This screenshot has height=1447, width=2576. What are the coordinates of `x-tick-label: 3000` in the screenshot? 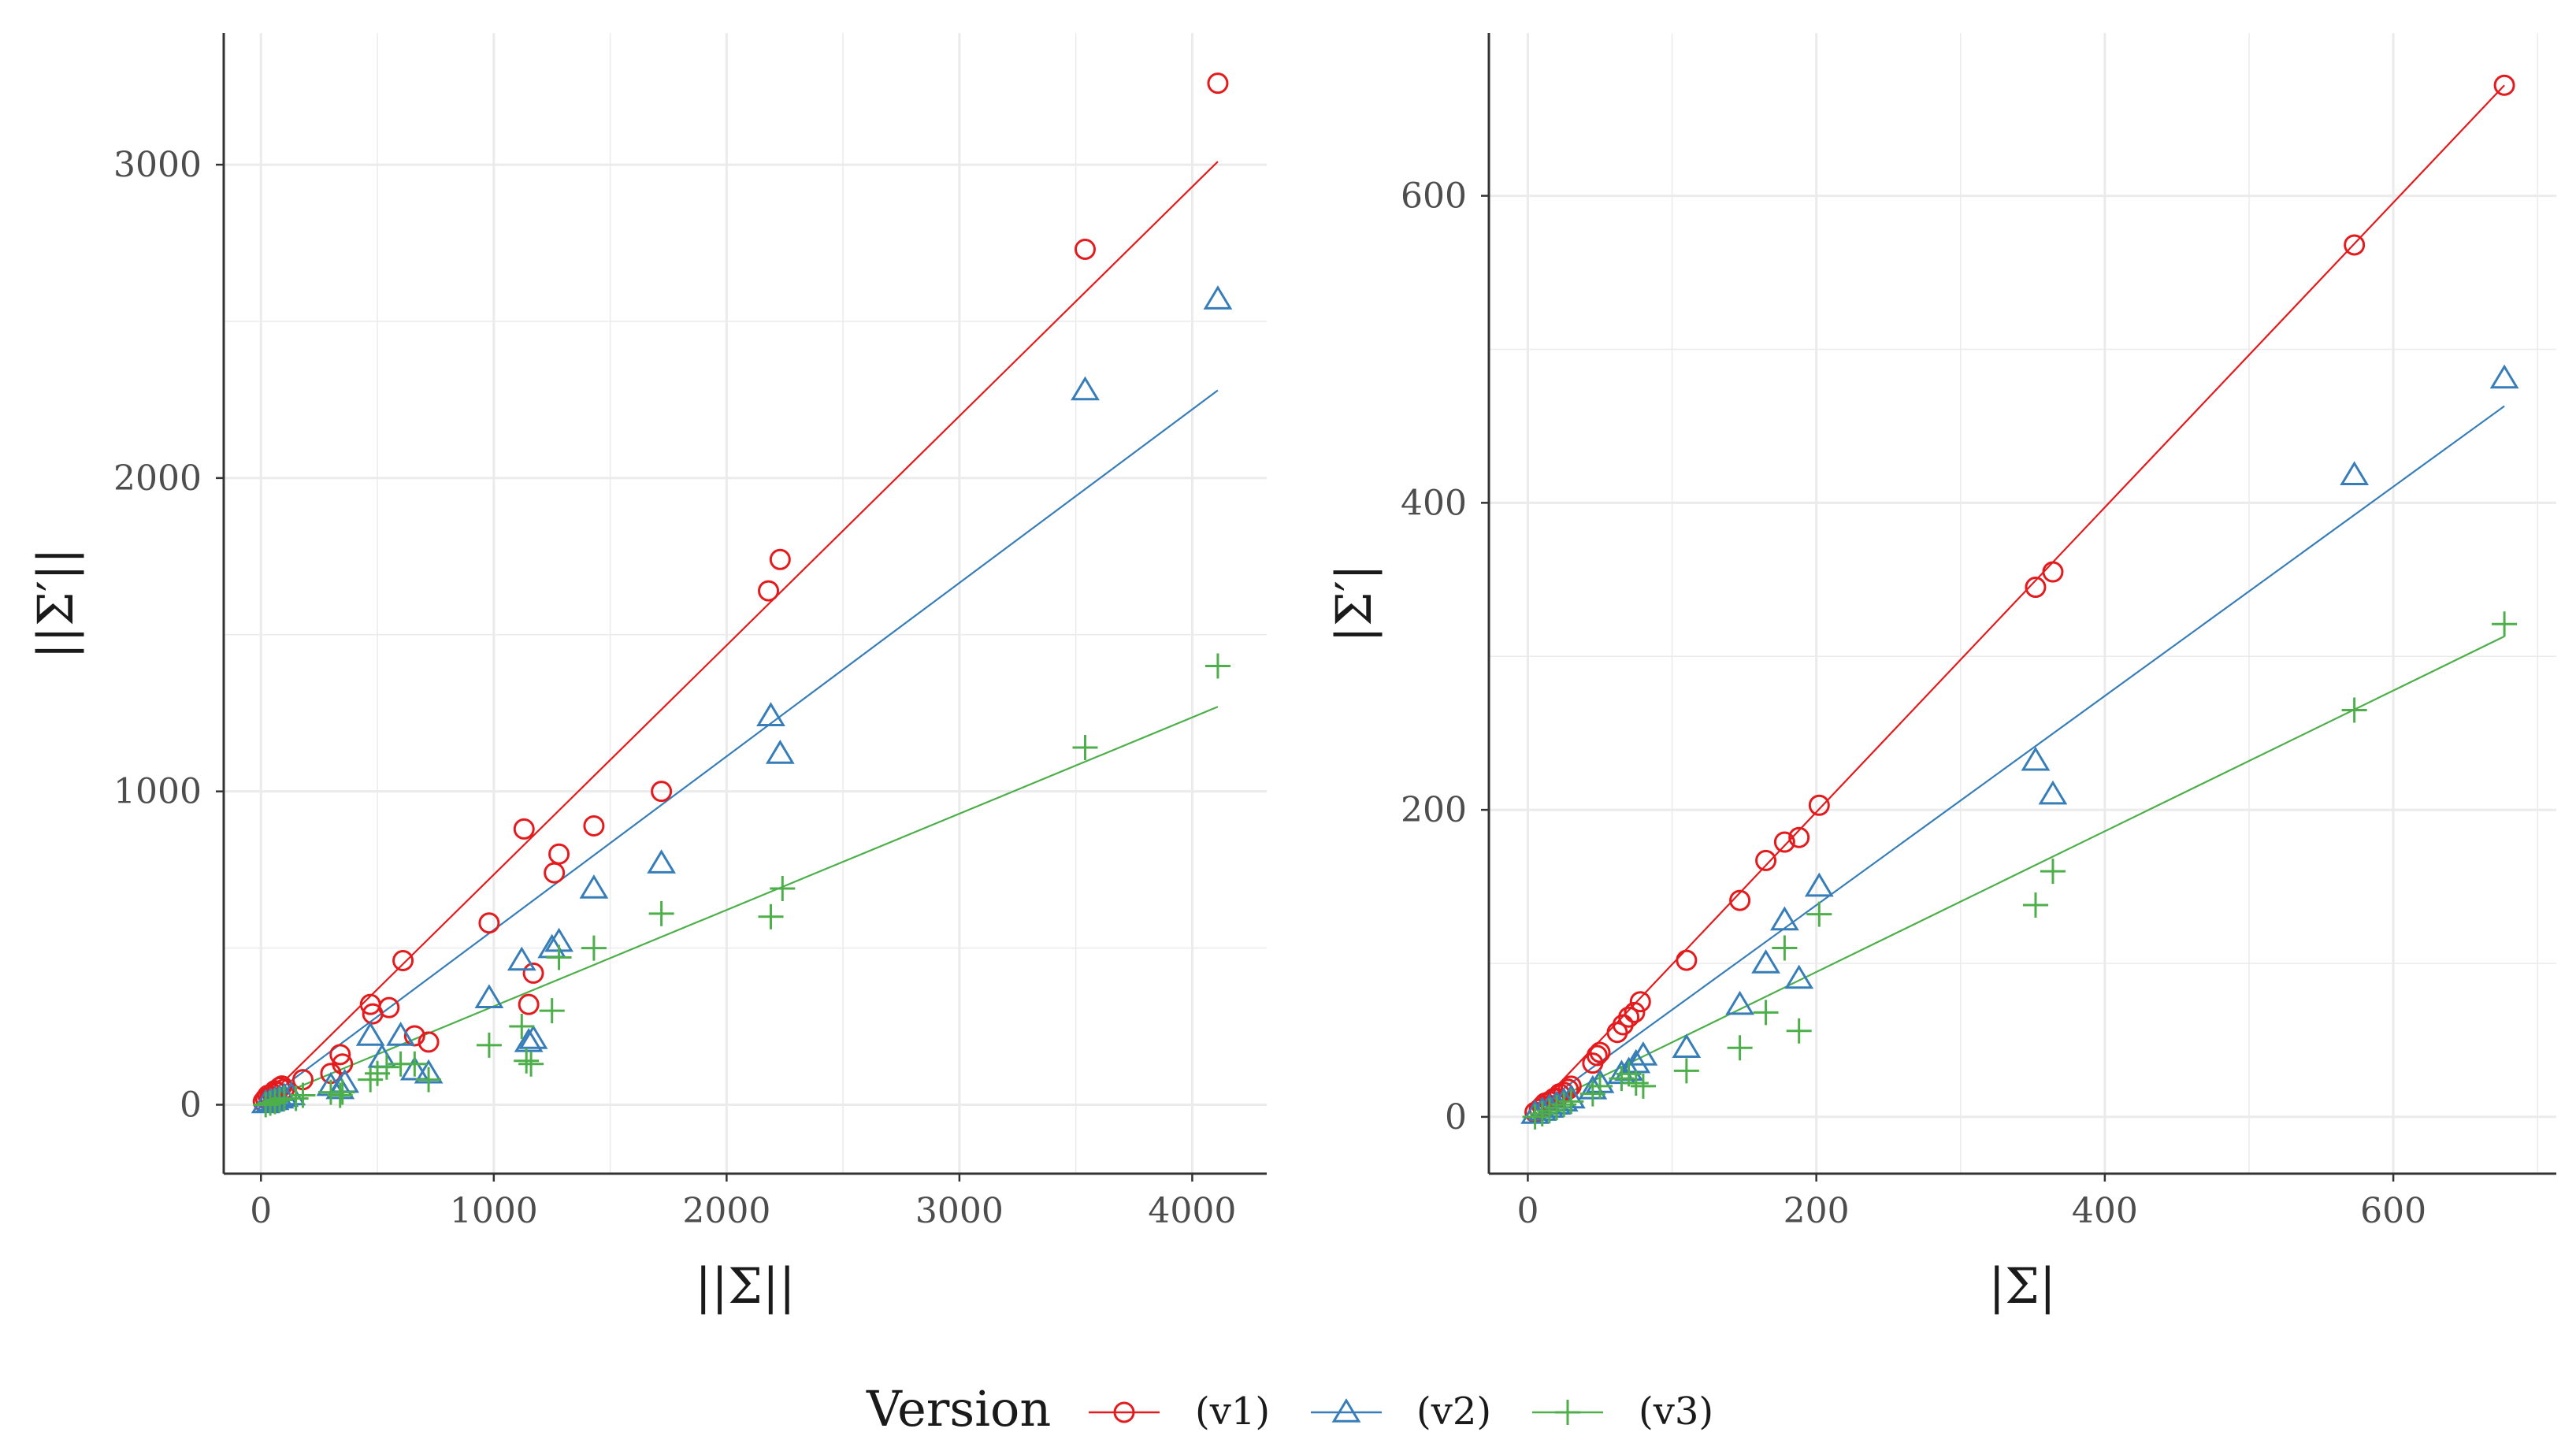 It's located at (959, 1211).